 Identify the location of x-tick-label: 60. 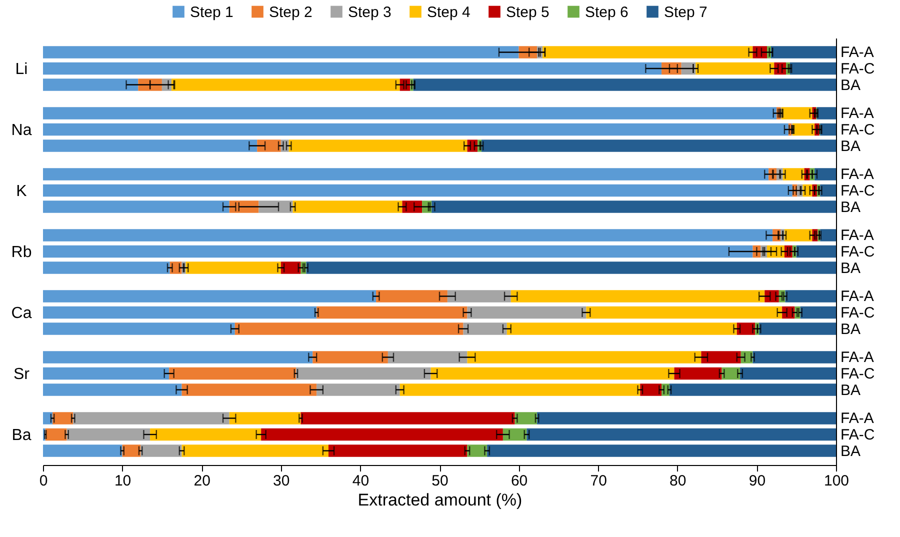
(519, 481).